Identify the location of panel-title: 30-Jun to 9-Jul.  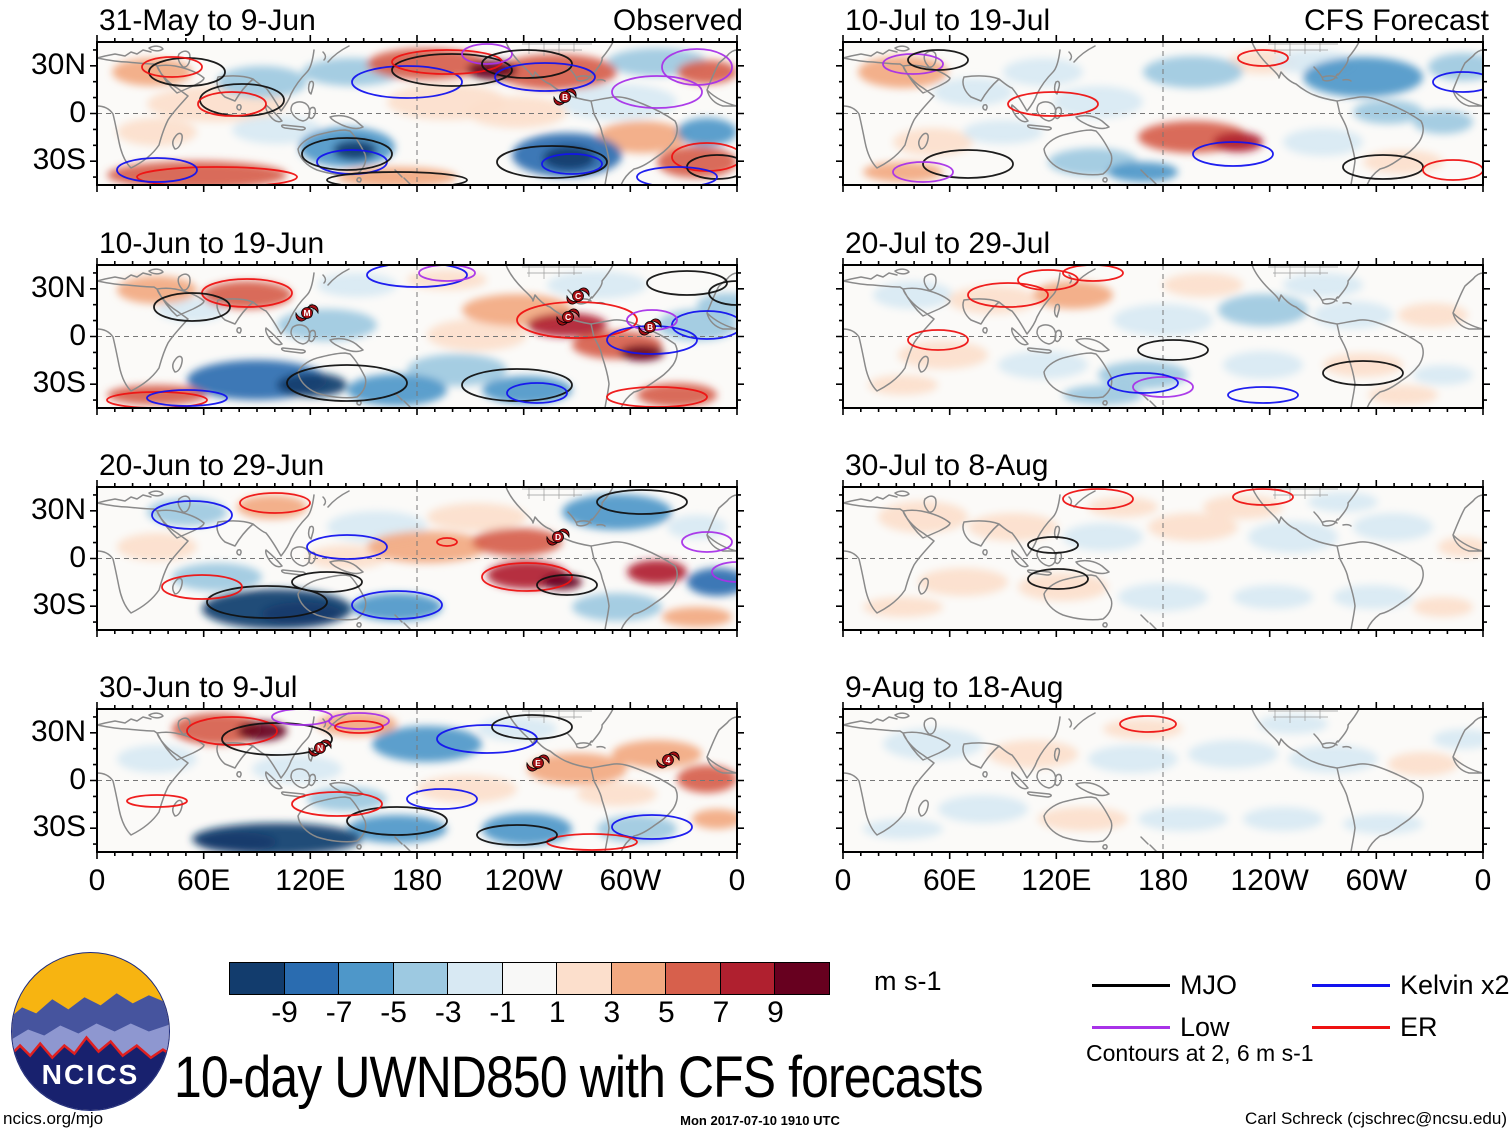
(421, 689).